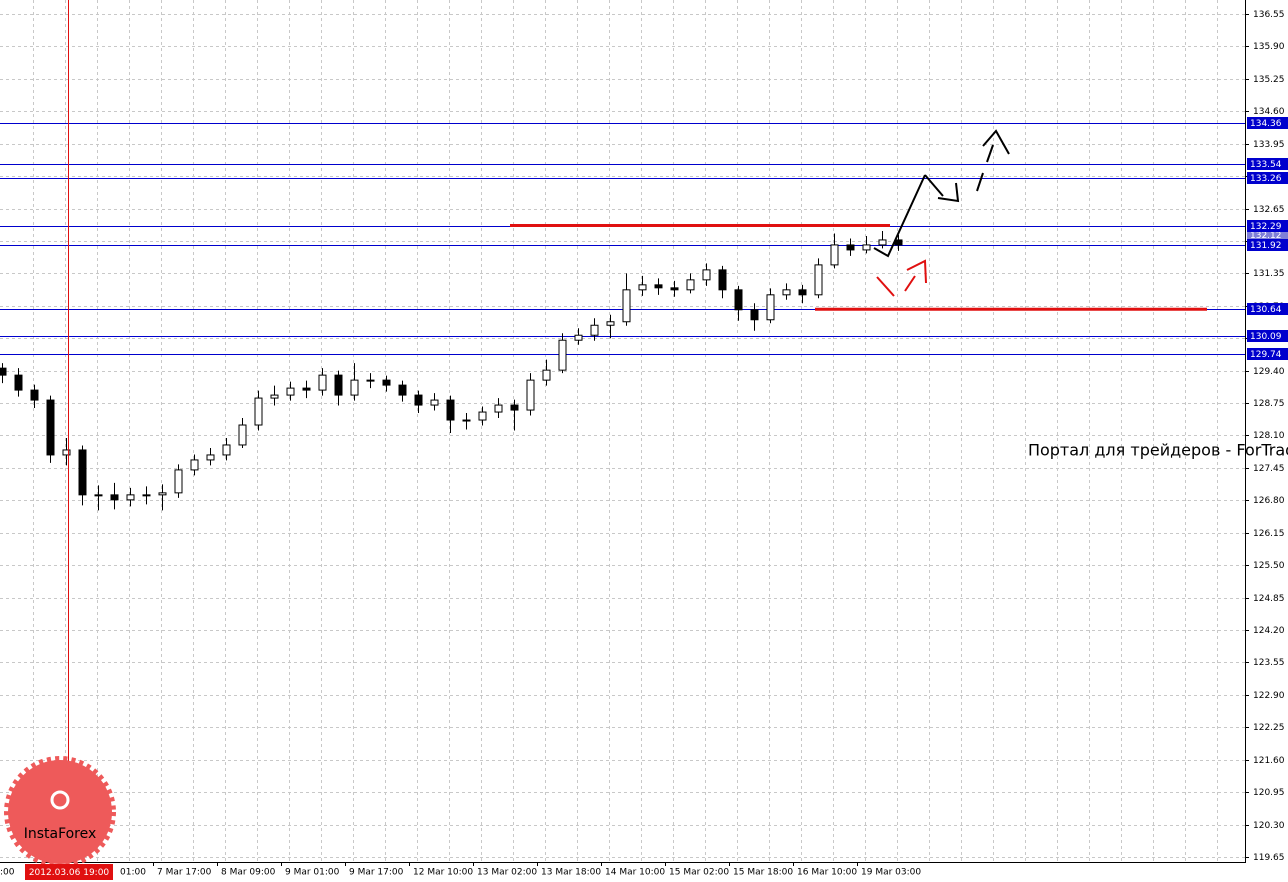  Describe the element at coordinates (184, 873) in the screenshot. I see `x-tick-label: 7 Mar 17:00` at that location.